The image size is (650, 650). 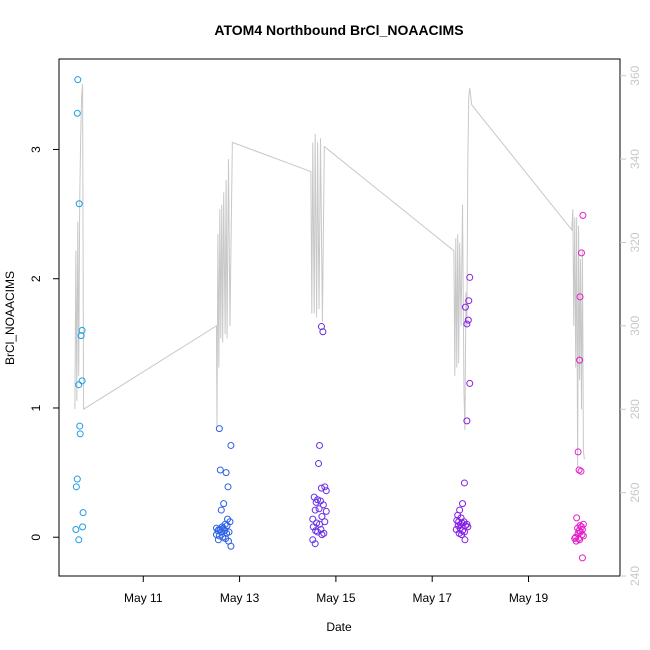 What do you see at coordinates (336, 590) in the screenshot?
I see `x-axis: May 11 May 13 May 15 May 17 May 19` at bounding box center [336, 590].